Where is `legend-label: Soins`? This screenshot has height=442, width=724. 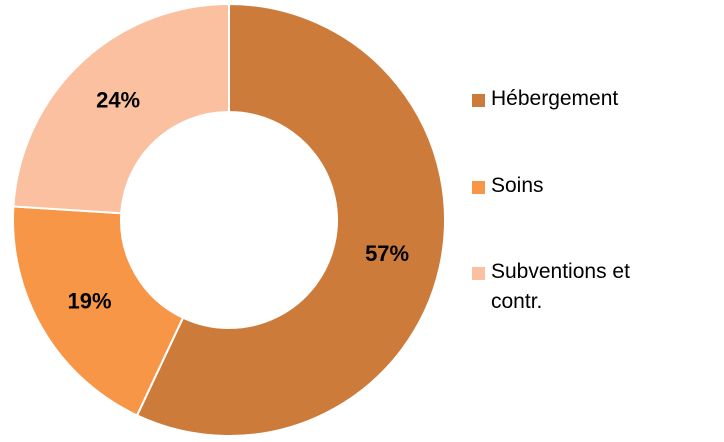 legend-label: Soins is located at coordinates (517, 185).